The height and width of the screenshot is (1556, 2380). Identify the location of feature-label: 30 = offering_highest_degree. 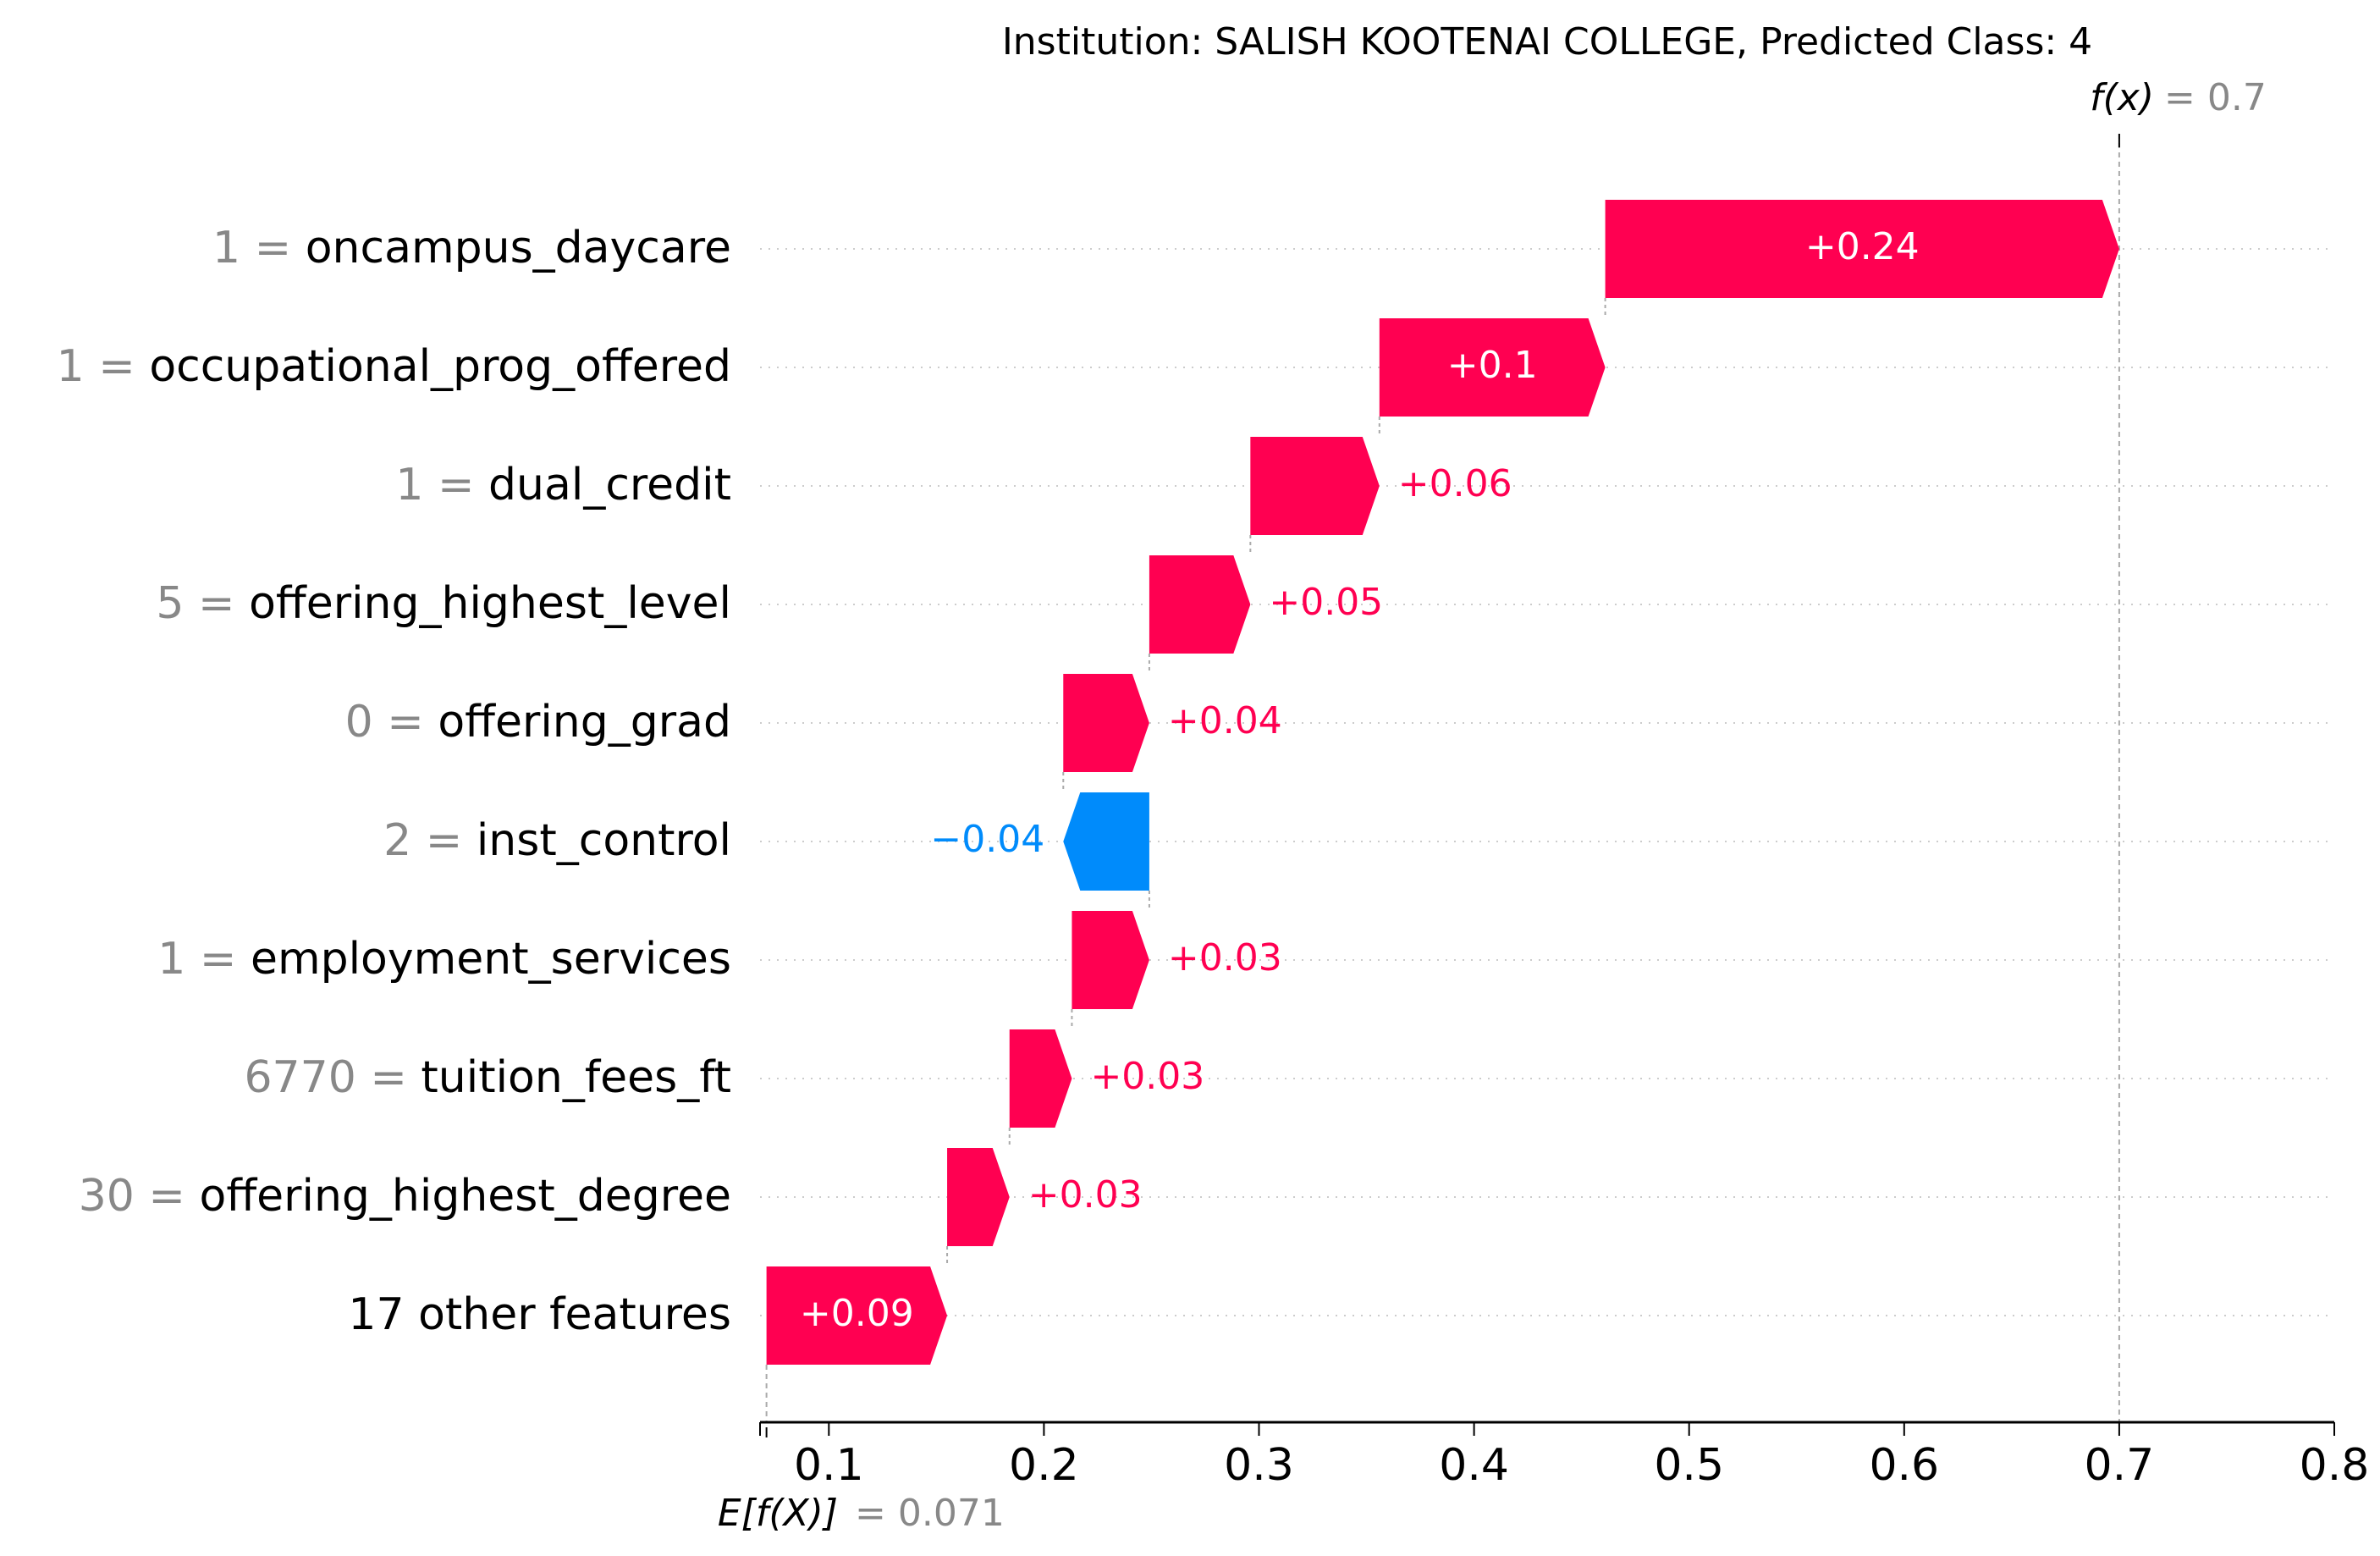
(405, 1196).